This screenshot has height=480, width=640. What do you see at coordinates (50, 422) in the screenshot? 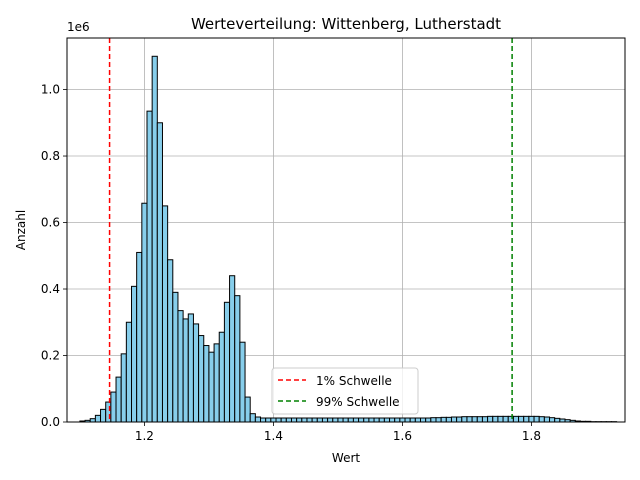
I see `y-tick-label: 0.0` at bounding box center [50, 422].